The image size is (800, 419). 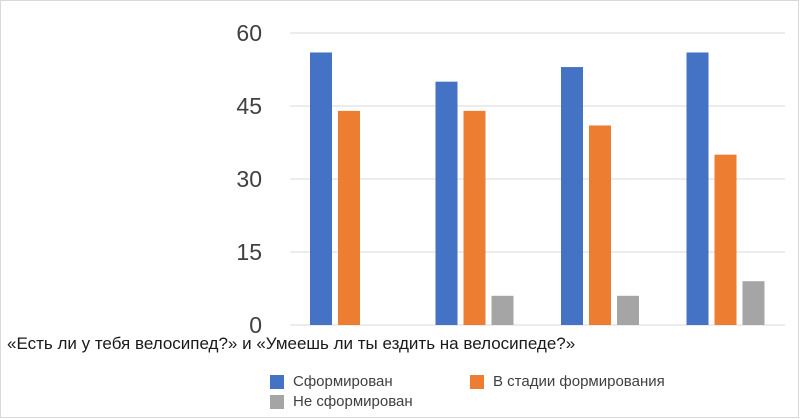 I want to click on y-tick-label-2: 30, so click(x=249, y=179).